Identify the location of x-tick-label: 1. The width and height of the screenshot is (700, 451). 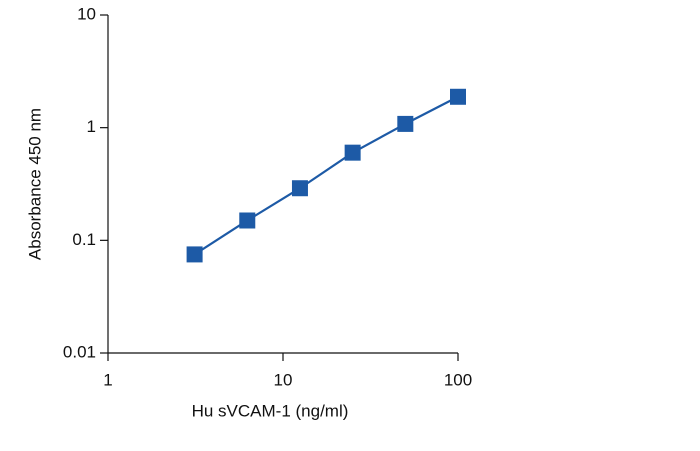
(107, 379).